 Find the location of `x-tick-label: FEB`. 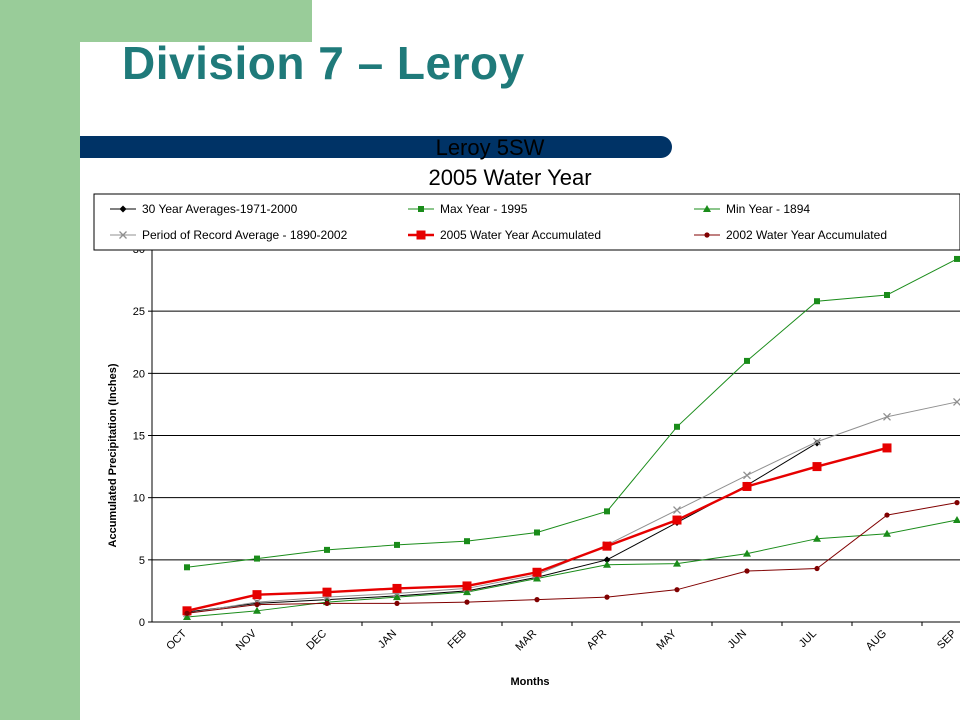

x-tick-label: FEB is located at coordinates (457, 640).